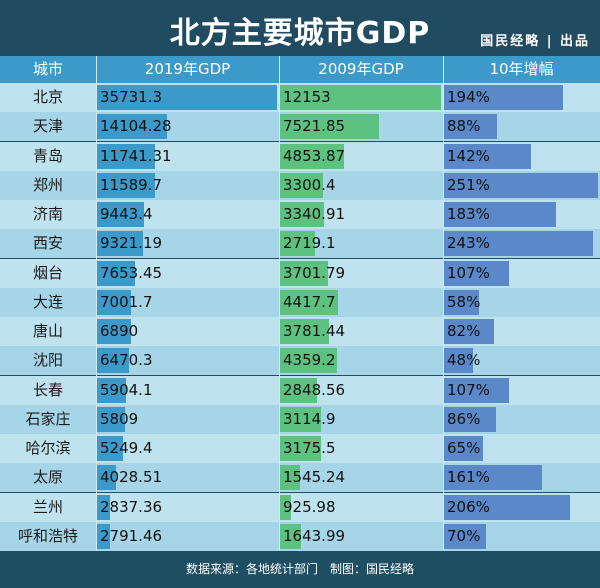 Image resolution: width=600 pixels, height=588 pixels. What do you see at coordinates (126, 214) in the screenshot?
I see `gdp-2019-value-label: 9443.4` at bounding box center [126, 214].